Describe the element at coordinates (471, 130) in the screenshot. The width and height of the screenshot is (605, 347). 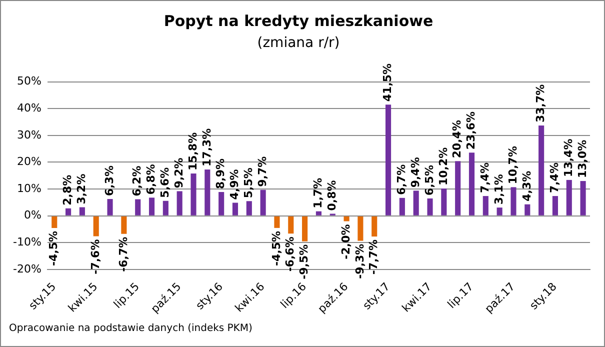
I see `data-label: 23,6%` at that location.